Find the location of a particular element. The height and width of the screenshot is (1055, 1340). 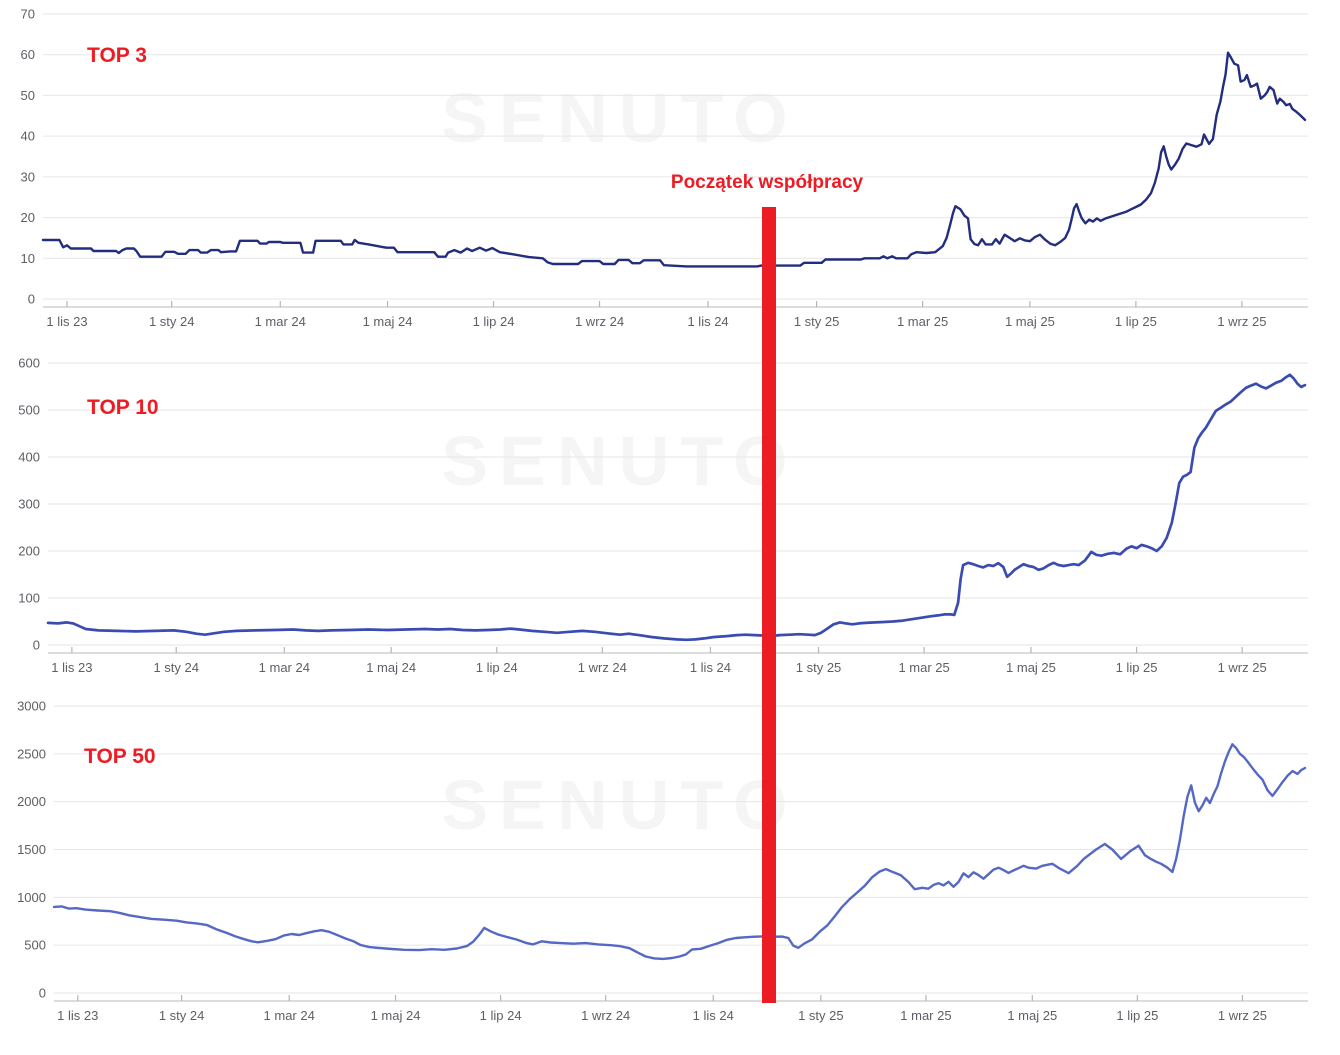

svg-text: 70 is located at coordinates (28, 14).